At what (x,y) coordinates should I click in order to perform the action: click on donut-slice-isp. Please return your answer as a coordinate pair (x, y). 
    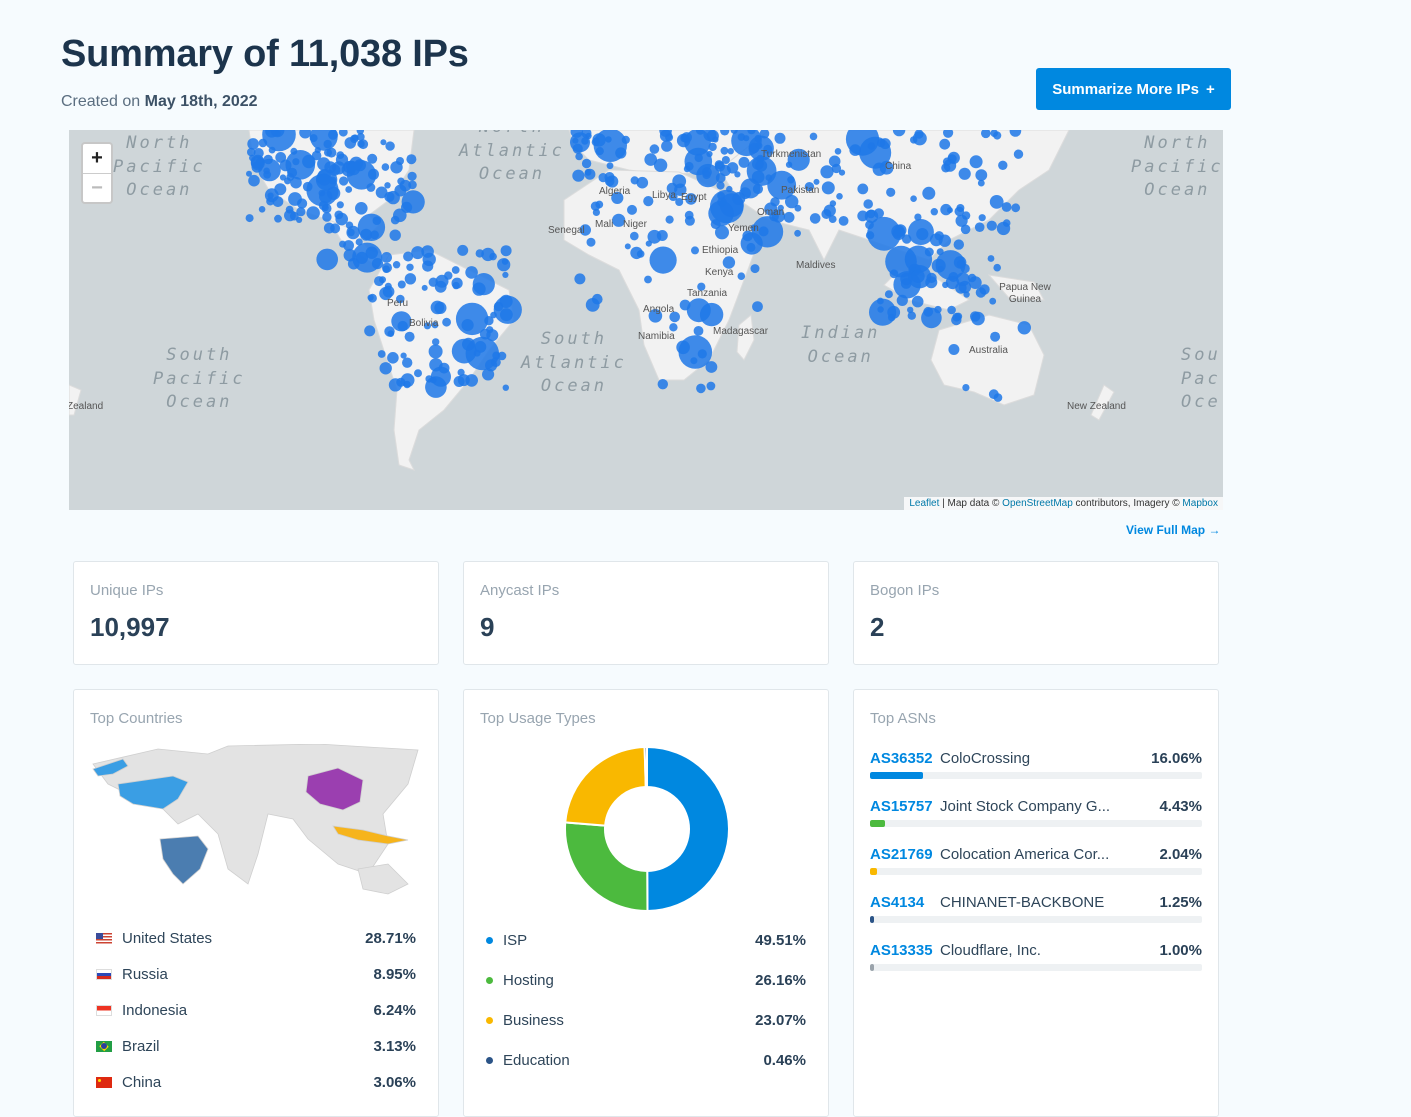
    Looking at the image, I should click on (688, 829).